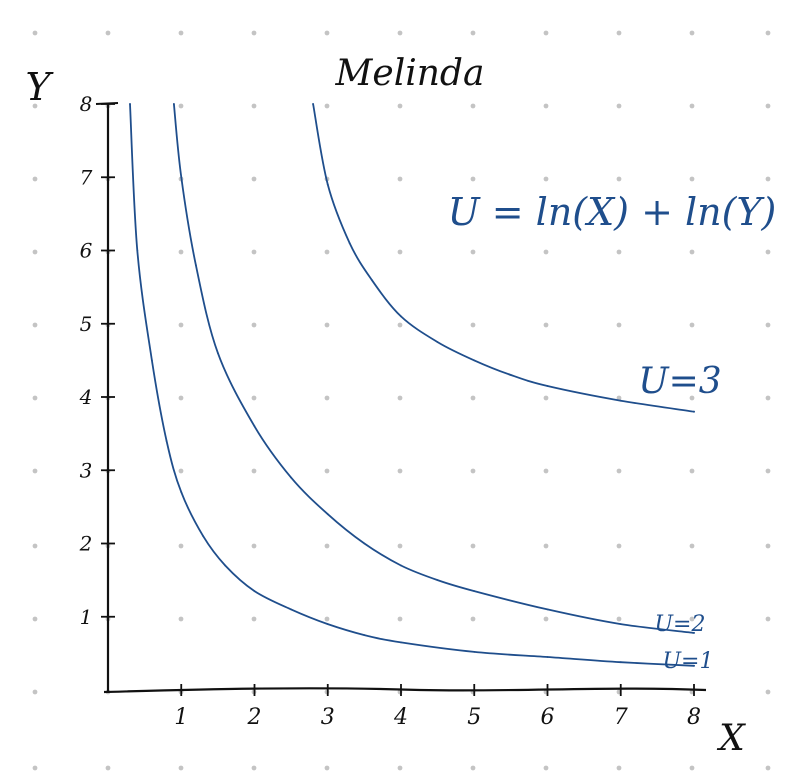  Describe the element at coordinates (680, 624) in the screenshot. I see `curve-label-u2: U=2` at that location.